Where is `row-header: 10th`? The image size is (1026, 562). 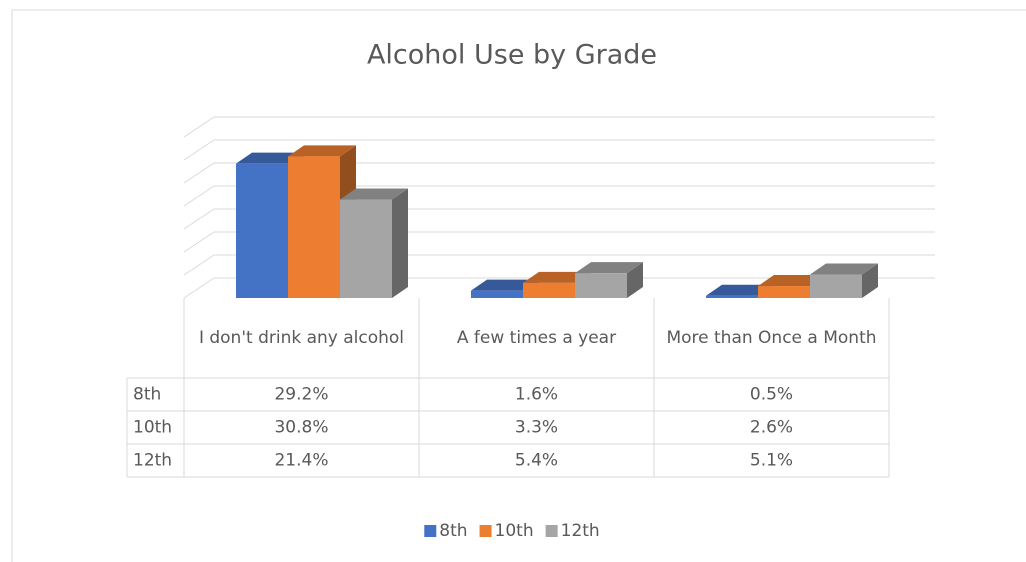
row-header: 10th is located at coordinates (152, 428).